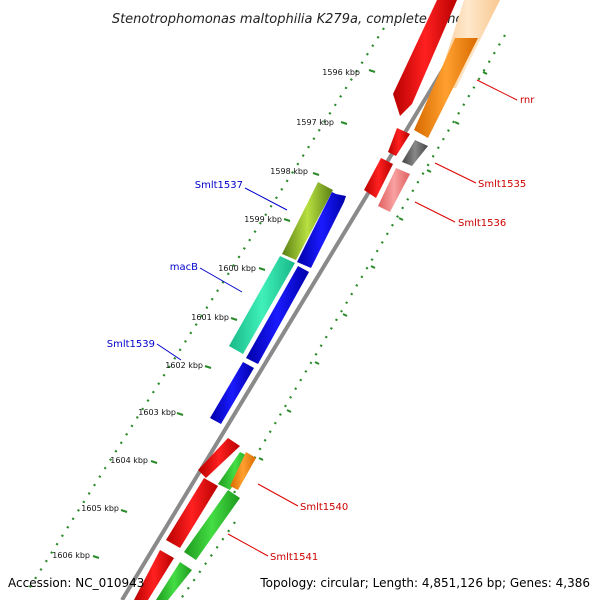 The width and height of the screenshot is (600, 600). Describe the element at coordinates (131, 344) in the screenshot. I see `label-smlt1539: Smlt1539` at that location.